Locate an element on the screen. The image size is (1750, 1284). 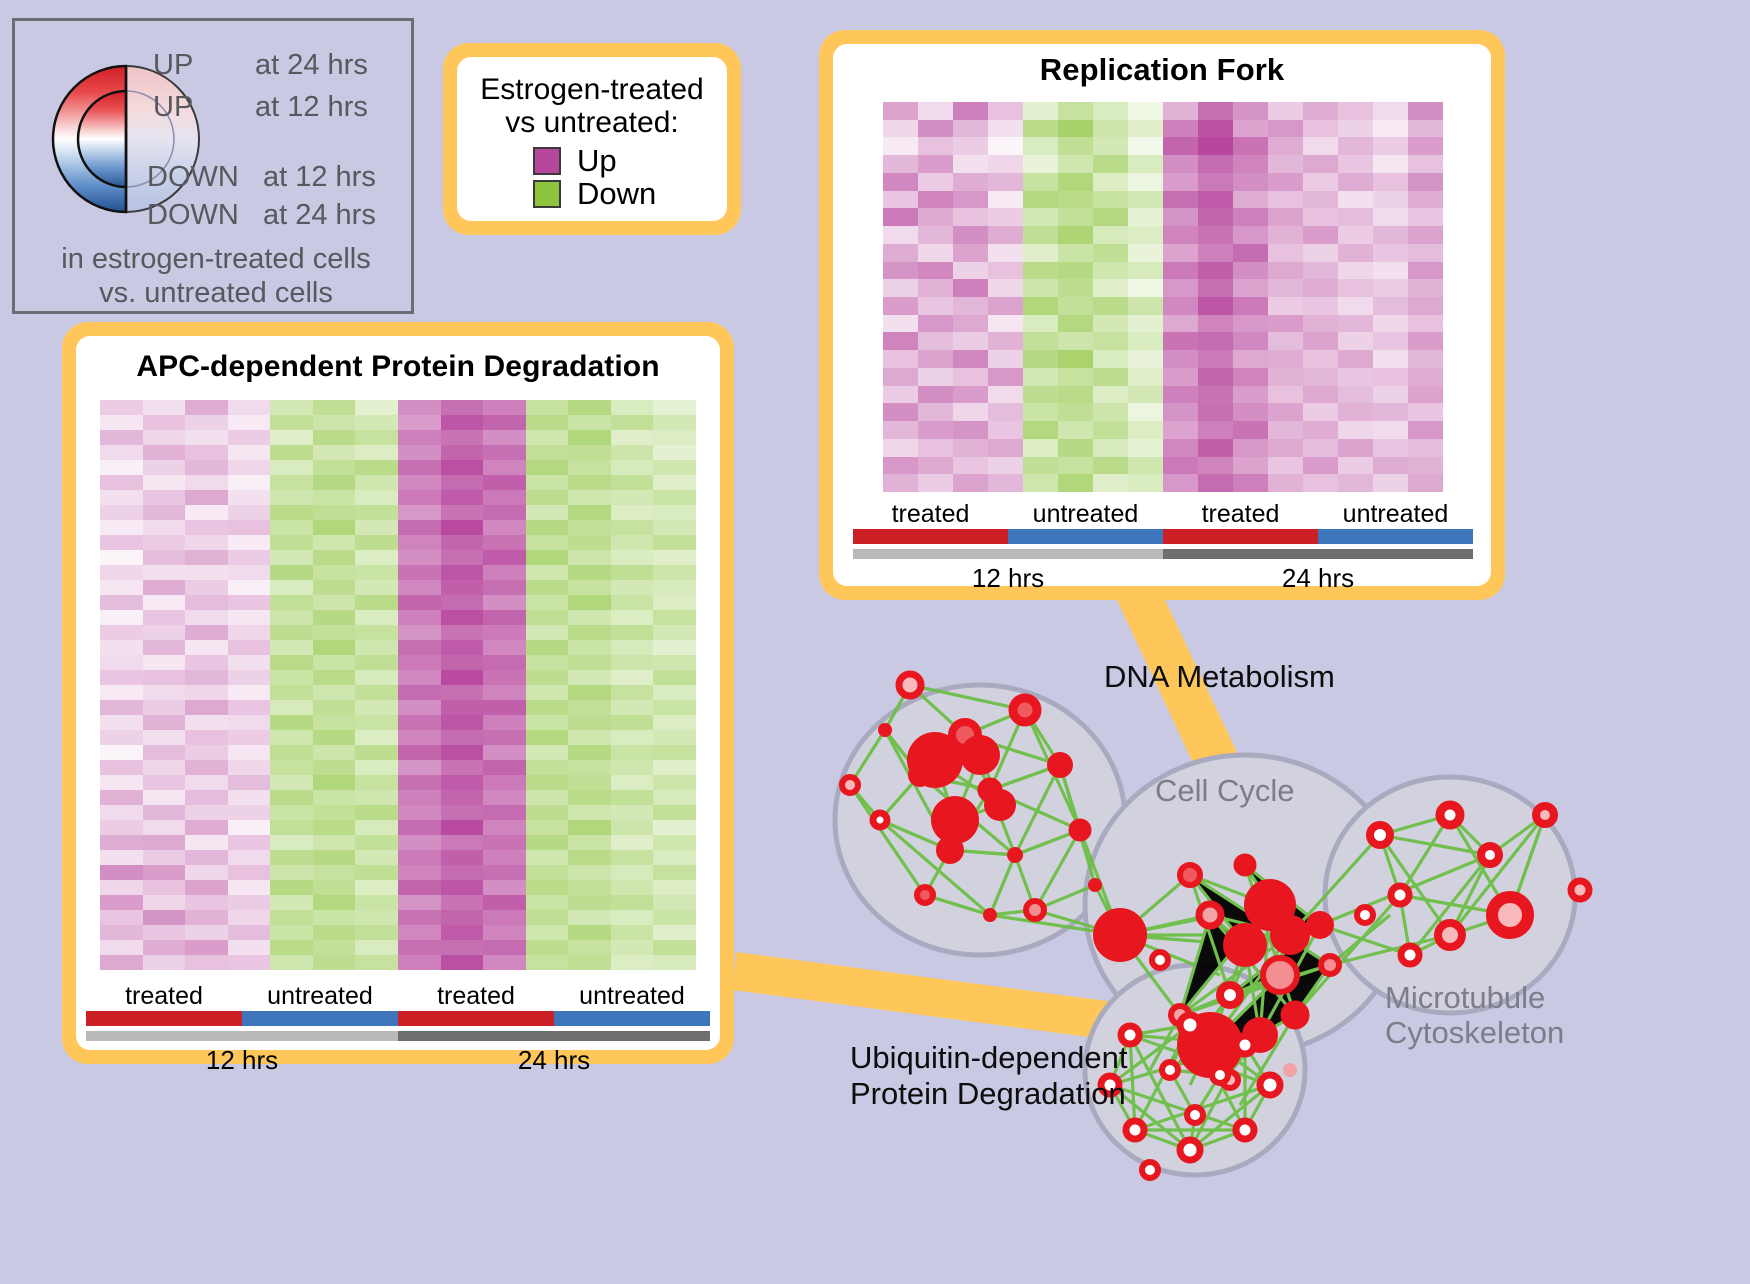
legend-row-up-24: UP is located at coordinates (173, 65).